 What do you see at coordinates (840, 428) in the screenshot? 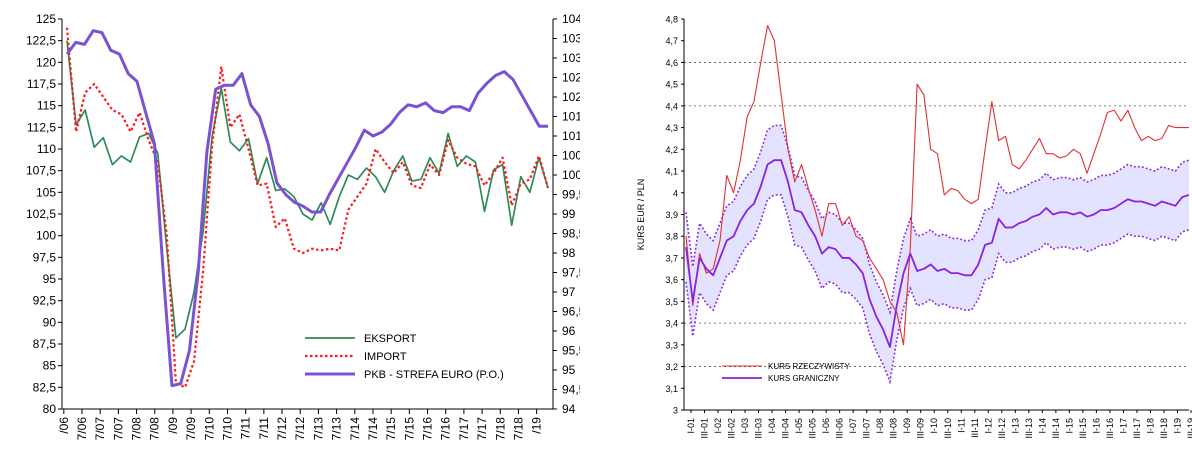
I see `x-tick-label: III-06` at bounding box center [840, 428].